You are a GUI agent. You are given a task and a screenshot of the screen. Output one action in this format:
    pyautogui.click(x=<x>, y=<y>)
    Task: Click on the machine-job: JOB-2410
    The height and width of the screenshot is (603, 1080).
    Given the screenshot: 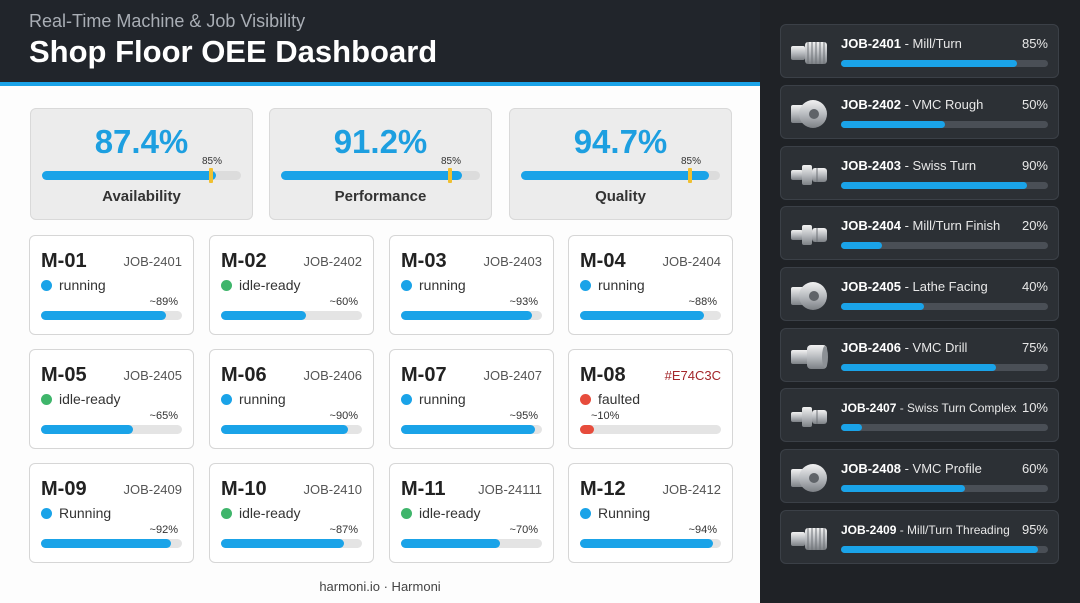 What is the action you would take?
    pyautogui.click(x=332, y=489)
    